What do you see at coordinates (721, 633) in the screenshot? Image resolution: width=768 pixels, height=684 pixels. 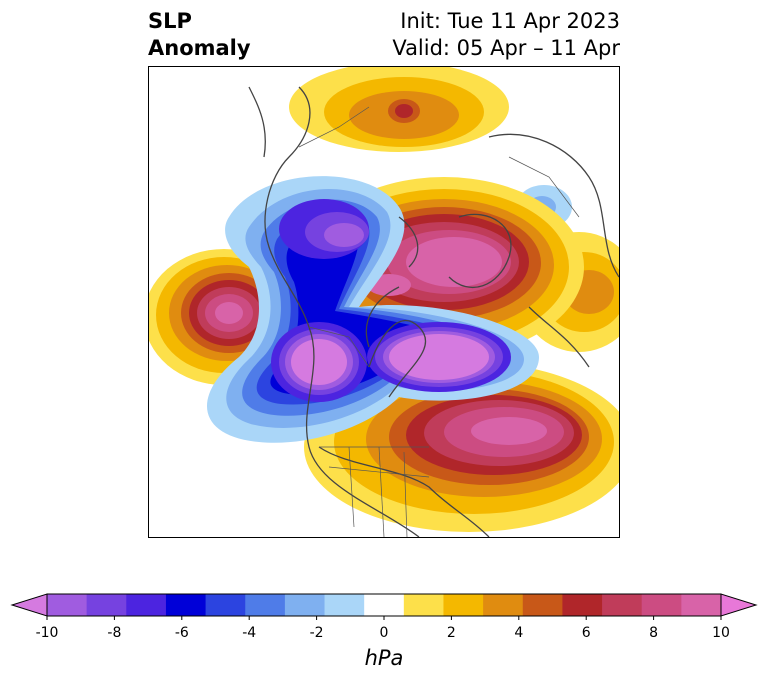 I see `colorbar-tick-label: 10` at bounding box center [721, 633].